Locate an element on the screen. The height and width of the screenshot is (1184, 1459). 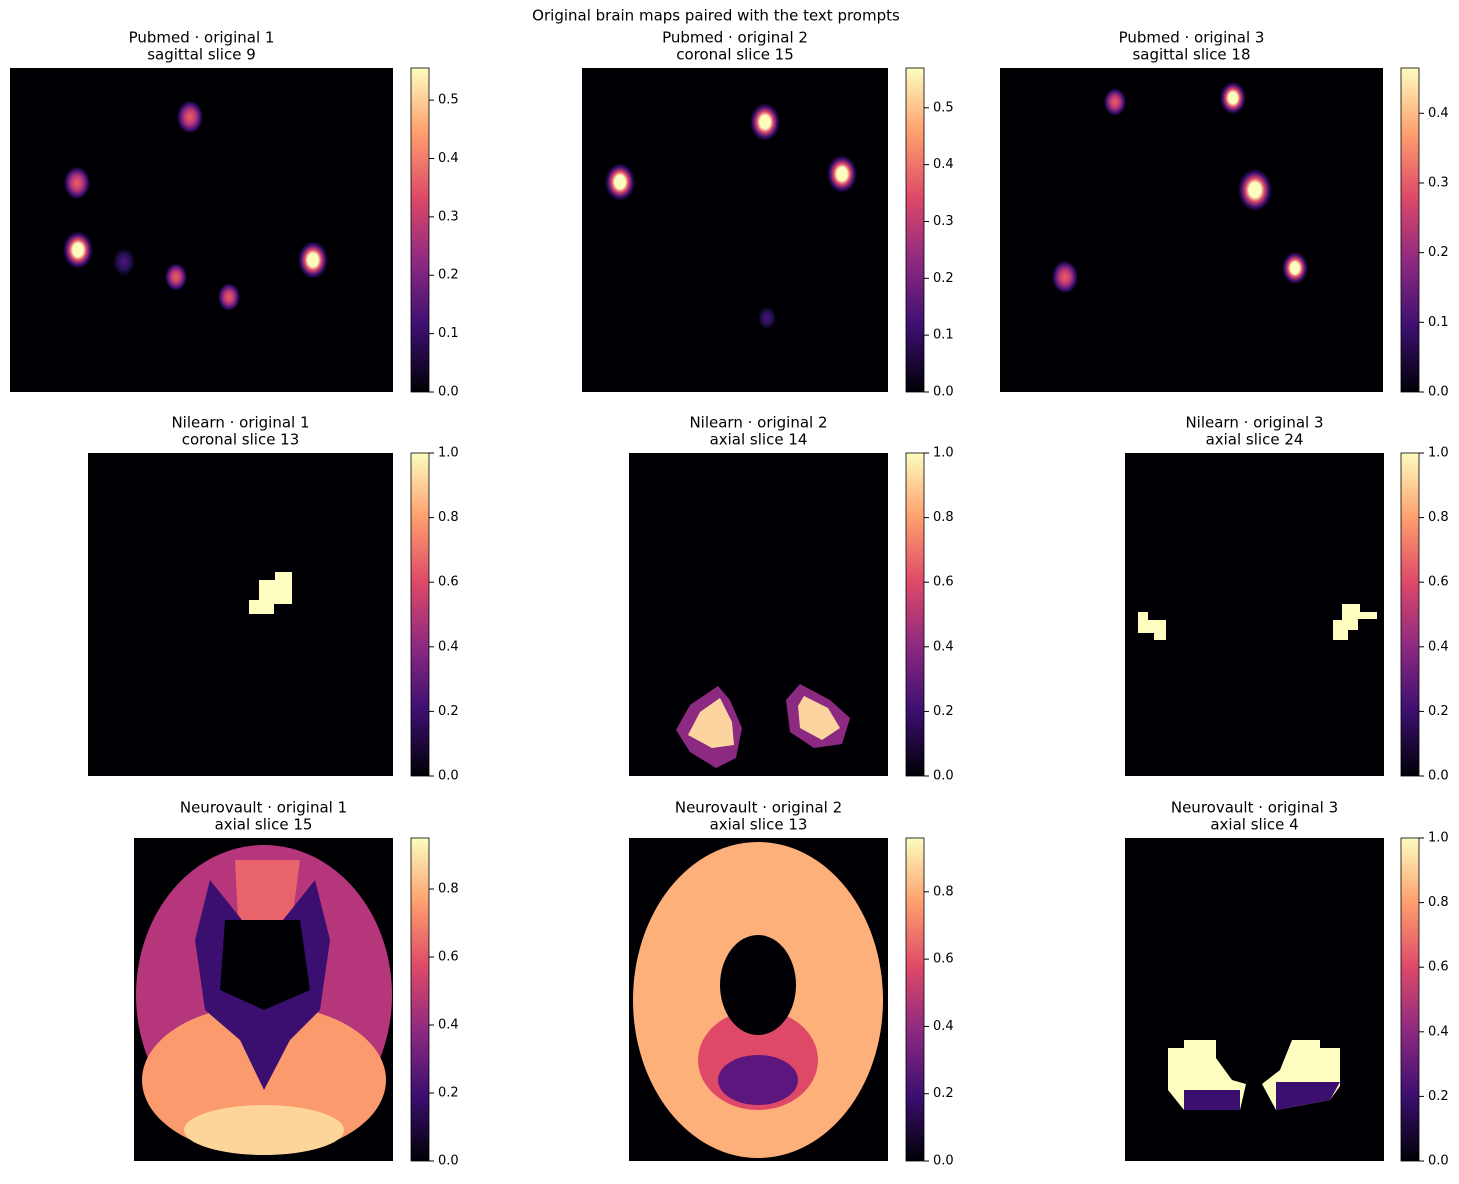
panel-title: Nilearn · original 2 is located at coordinates (758, 423).